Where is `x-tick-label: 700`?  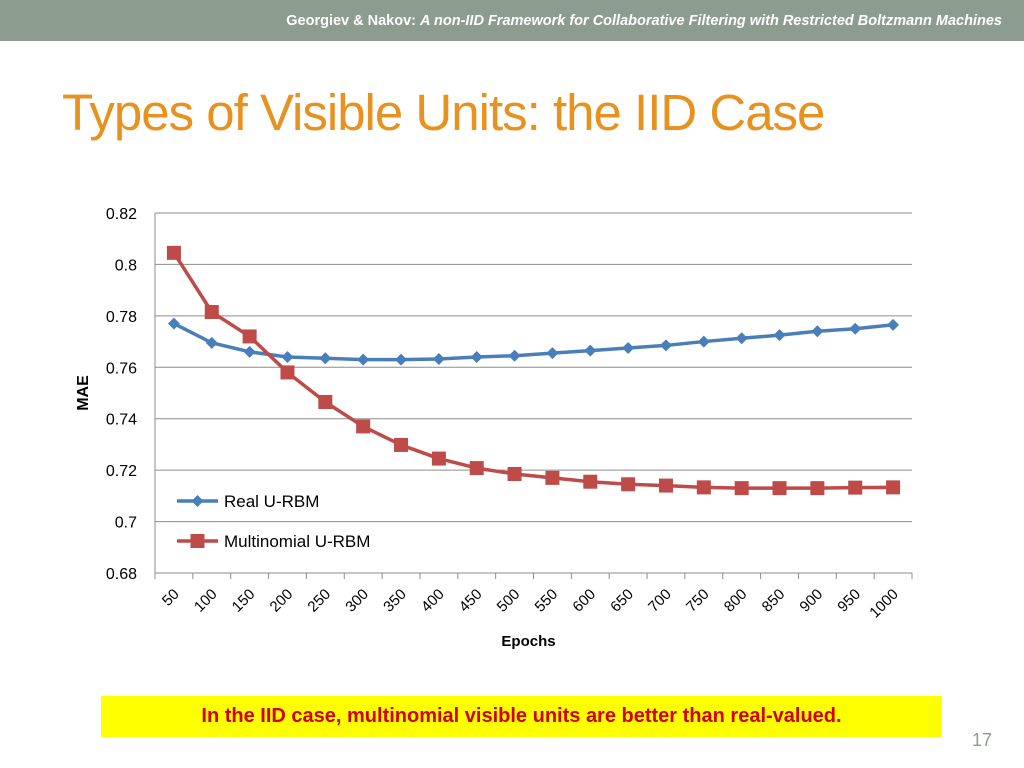
x-tick-label: 700 is located at coordinates (660, 601).